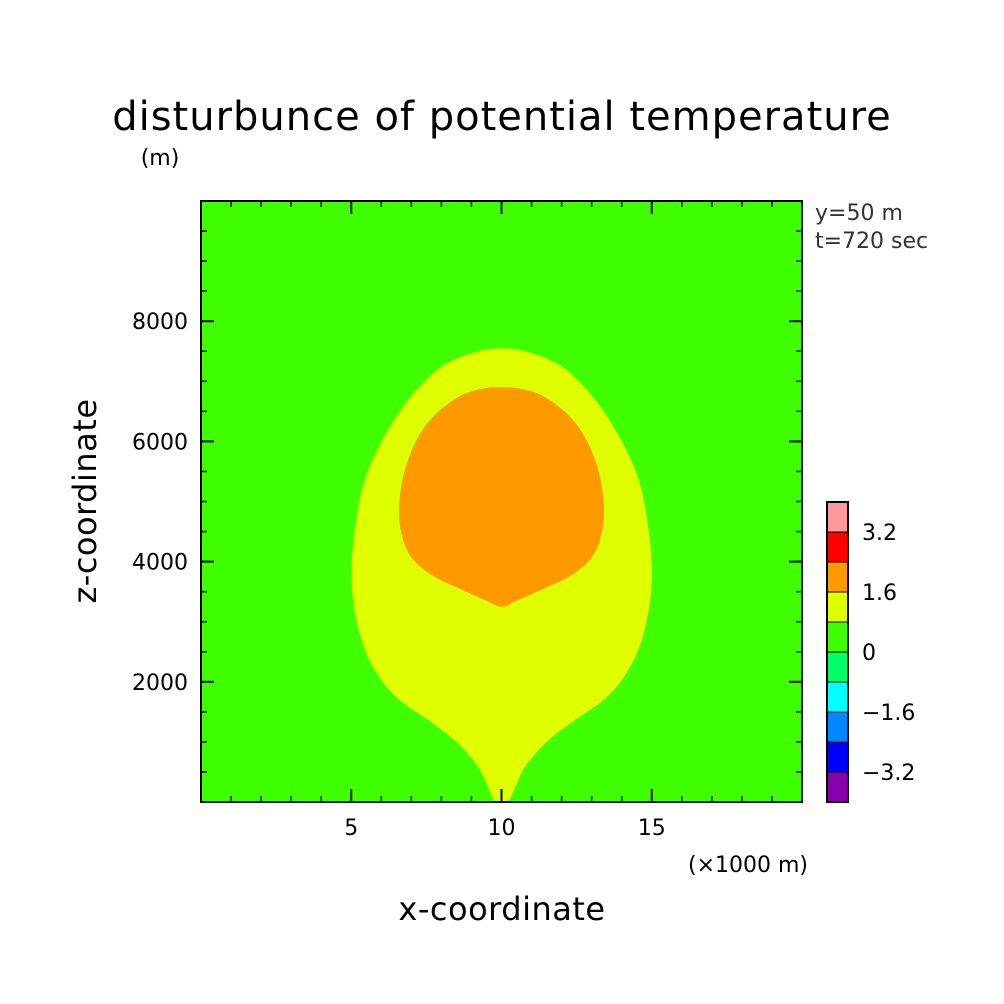 The image size is (1004, 1004). Describe the element at coordinates (888, 773) in the screenshot. I see `colorbar-label: −3.2` at that location.